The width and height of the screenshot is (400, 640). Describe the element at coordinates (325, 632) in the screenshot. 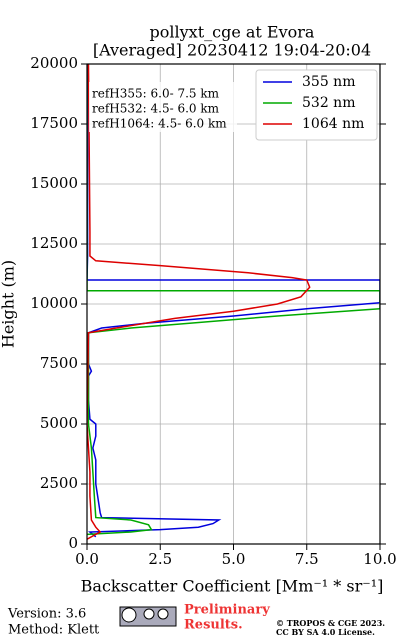

I see `license: CC BY SA 4.0 License.` at that location.